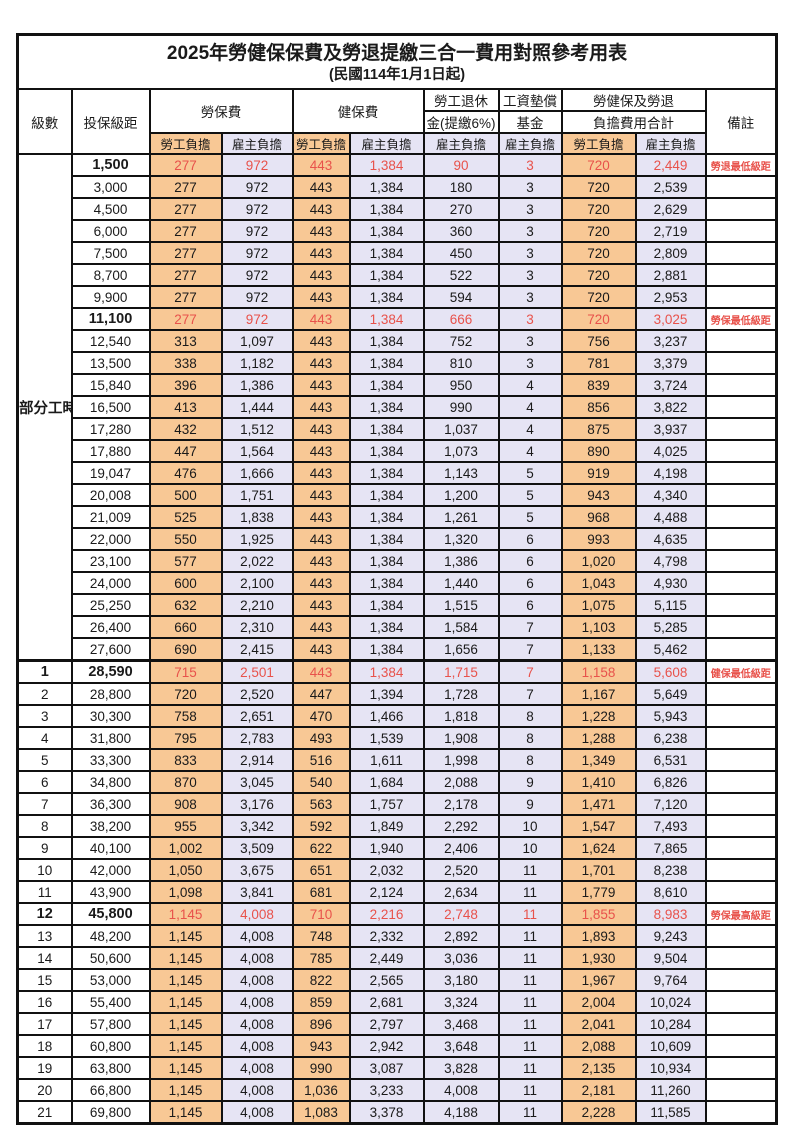 The image size is (791, 1125). Describe the element at coordinates (257, 760) in the screenshot. I see `cell-labor-employer: 2,914` at that location.